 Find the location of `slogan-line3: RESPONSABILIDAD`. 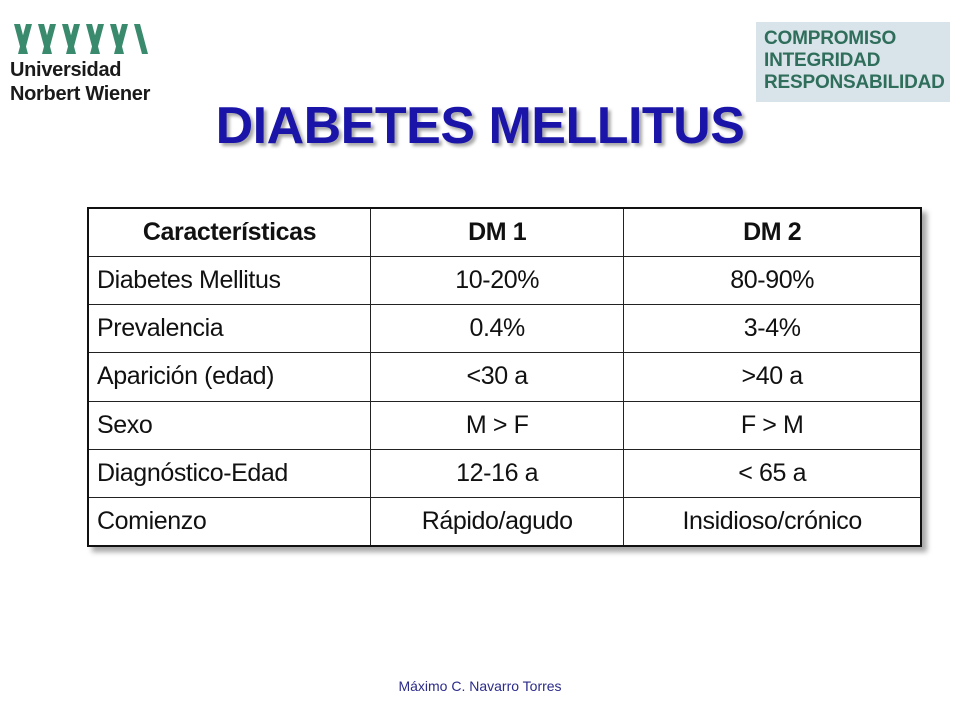

slogan-line3: RESPONSABILIDAD is located at coordinates (854, 82).